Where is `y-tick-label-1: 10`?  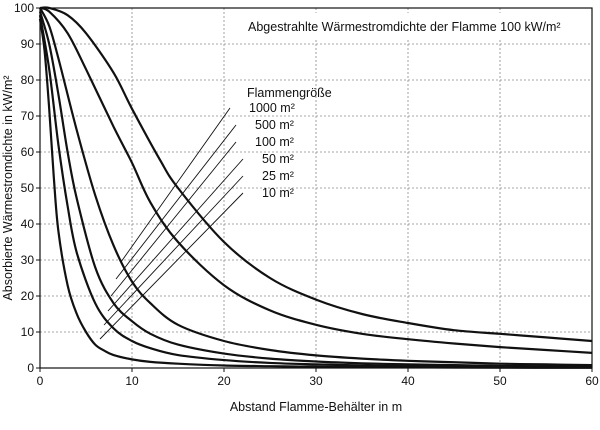
y-tick-label-1: 10 is located at coordinates (28, 332).